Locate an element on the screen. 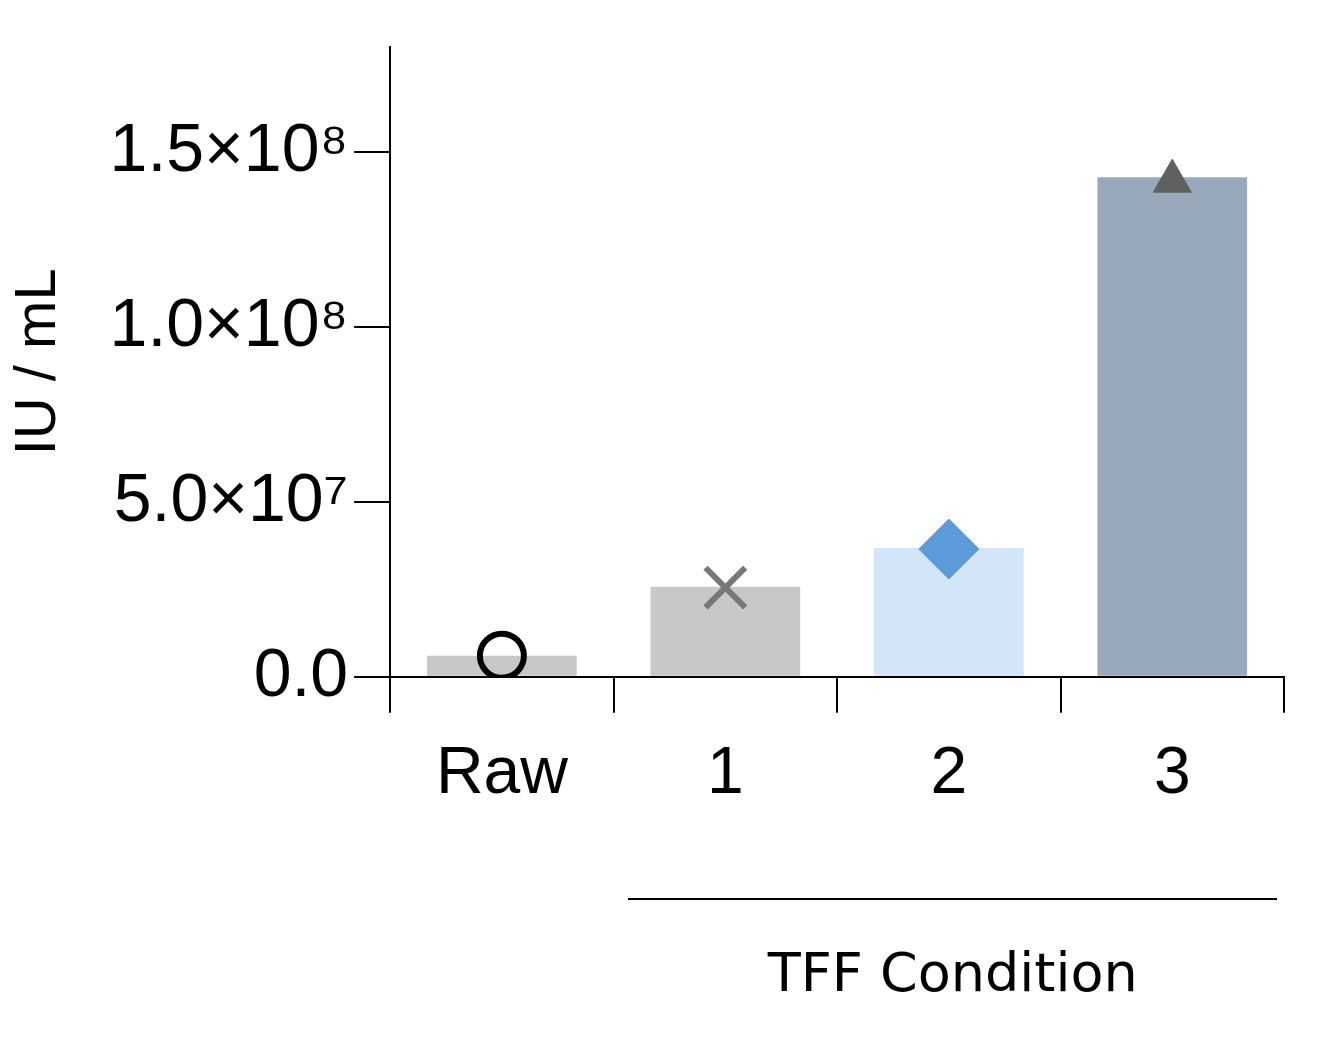  x-tick-label: 1 is located at coordinates (725, 769).